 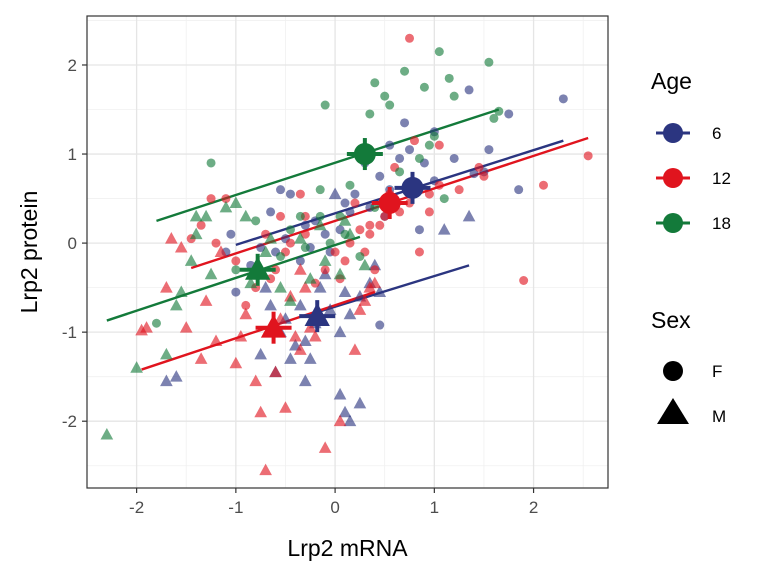 I want to click on legend-age-key-12-dot, so click(x=673, y=178).